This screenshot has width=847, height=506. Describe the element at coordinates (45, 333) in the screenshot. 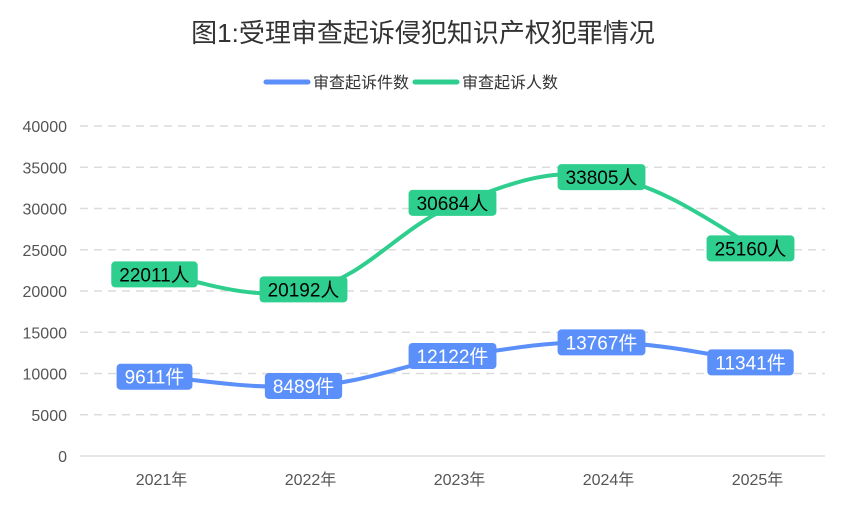

I see `y-tick-label: 15000` at that location.